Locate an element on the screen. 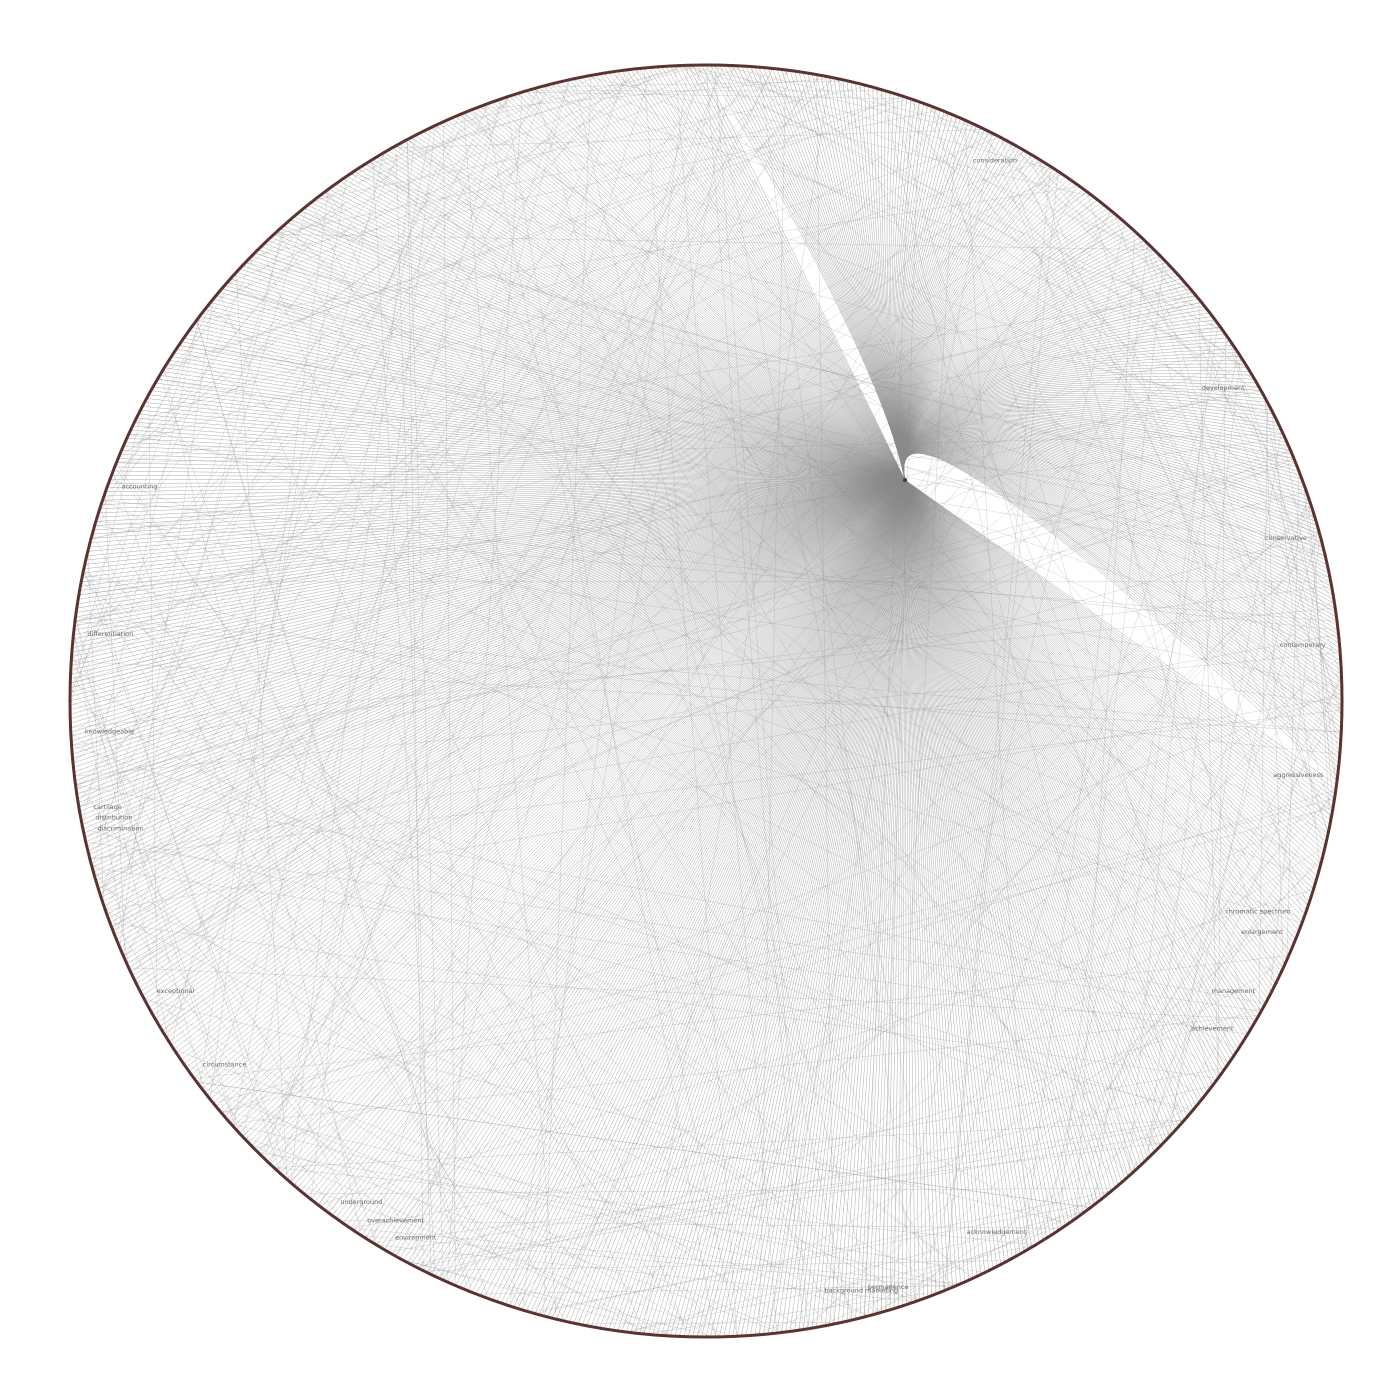  node-label: conservative is located at coordinates (1286, 538).